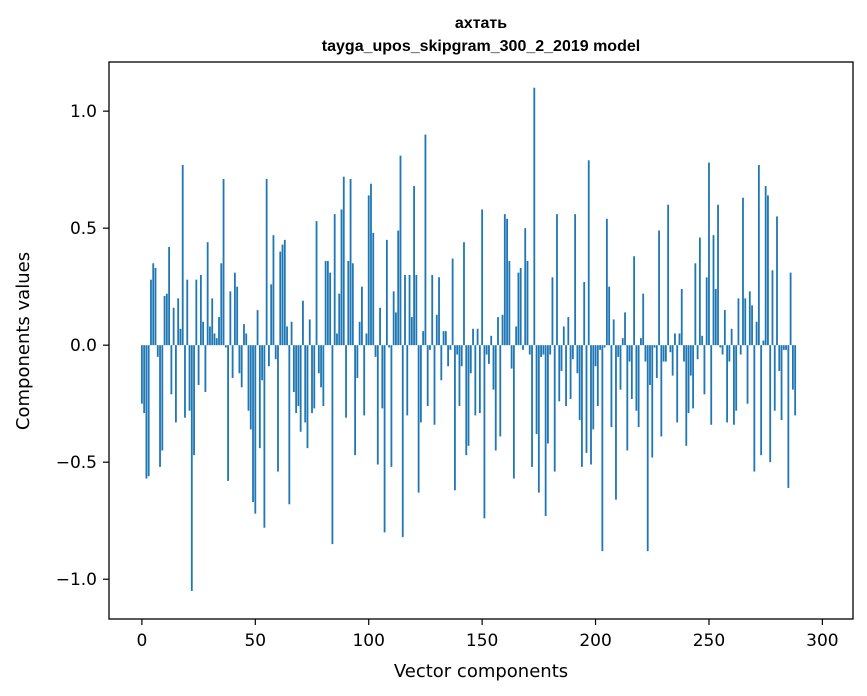  What do you see at coordinates (255, 641) in the screenshot?
I see `x-tick-label: 50` at bounding box center [255, 641].